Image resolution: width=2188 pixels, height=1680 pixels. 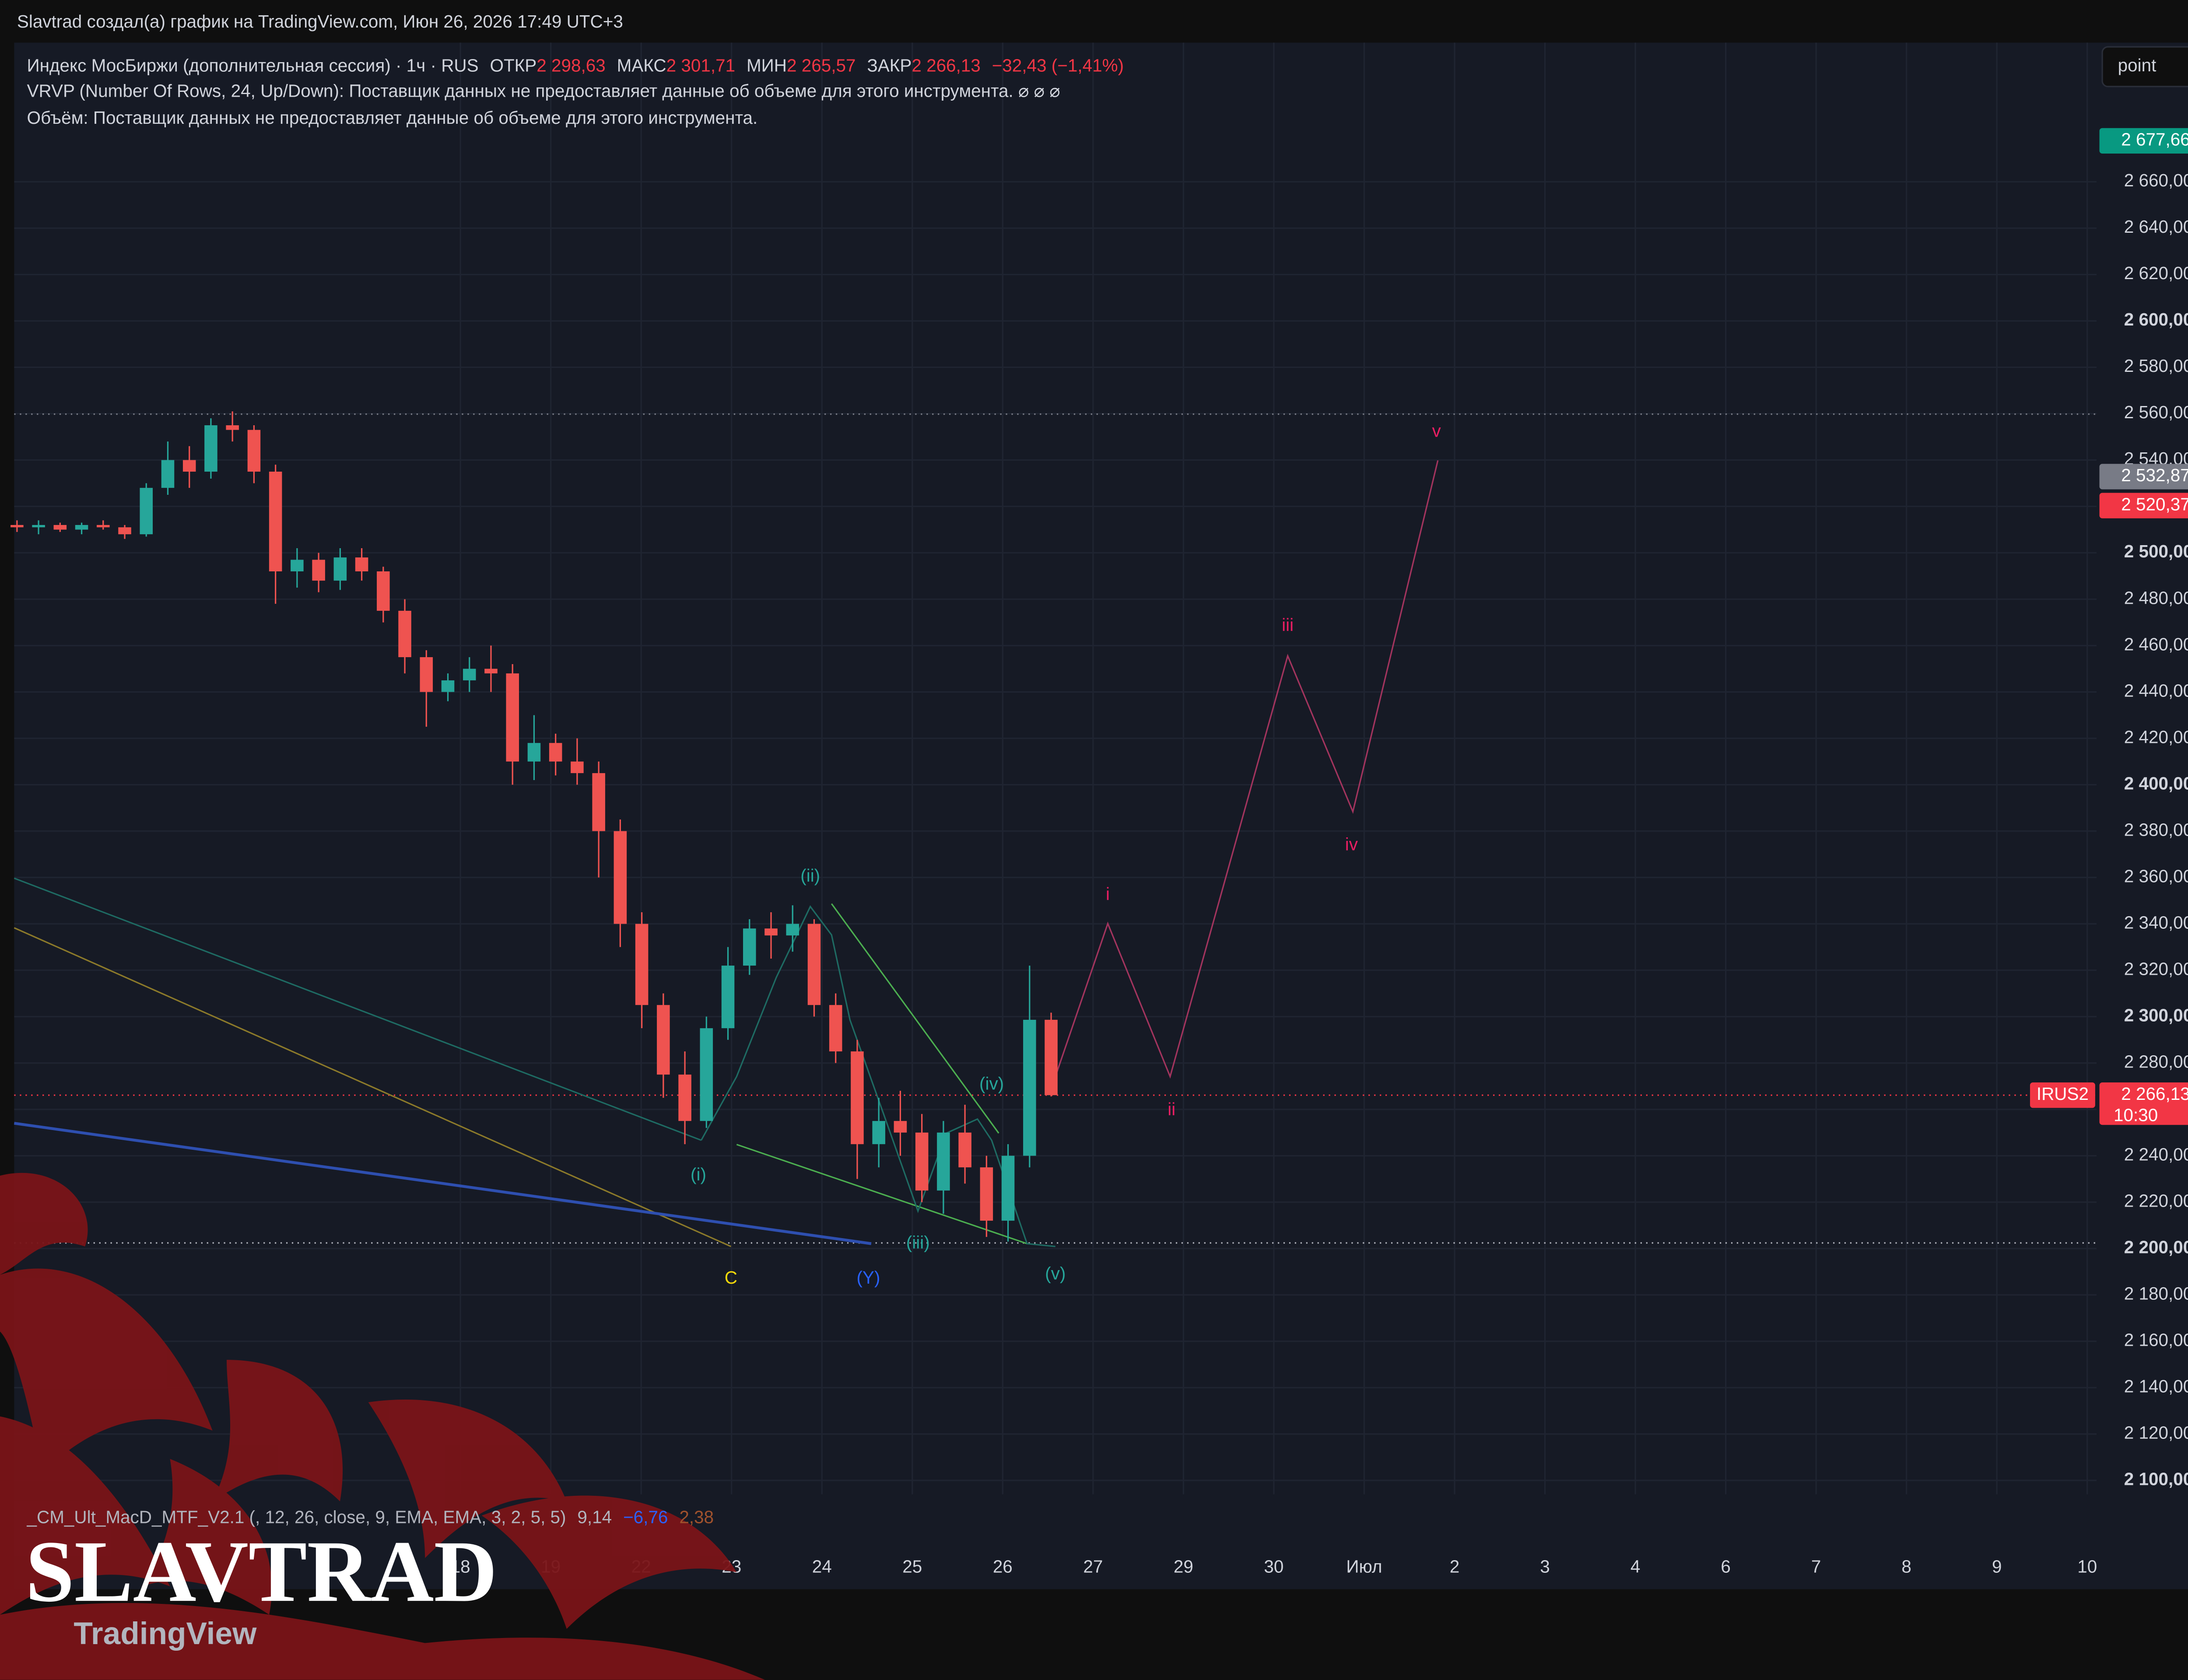 I want to click on x-tick-label: 27, so click(x=1093, y=1567).